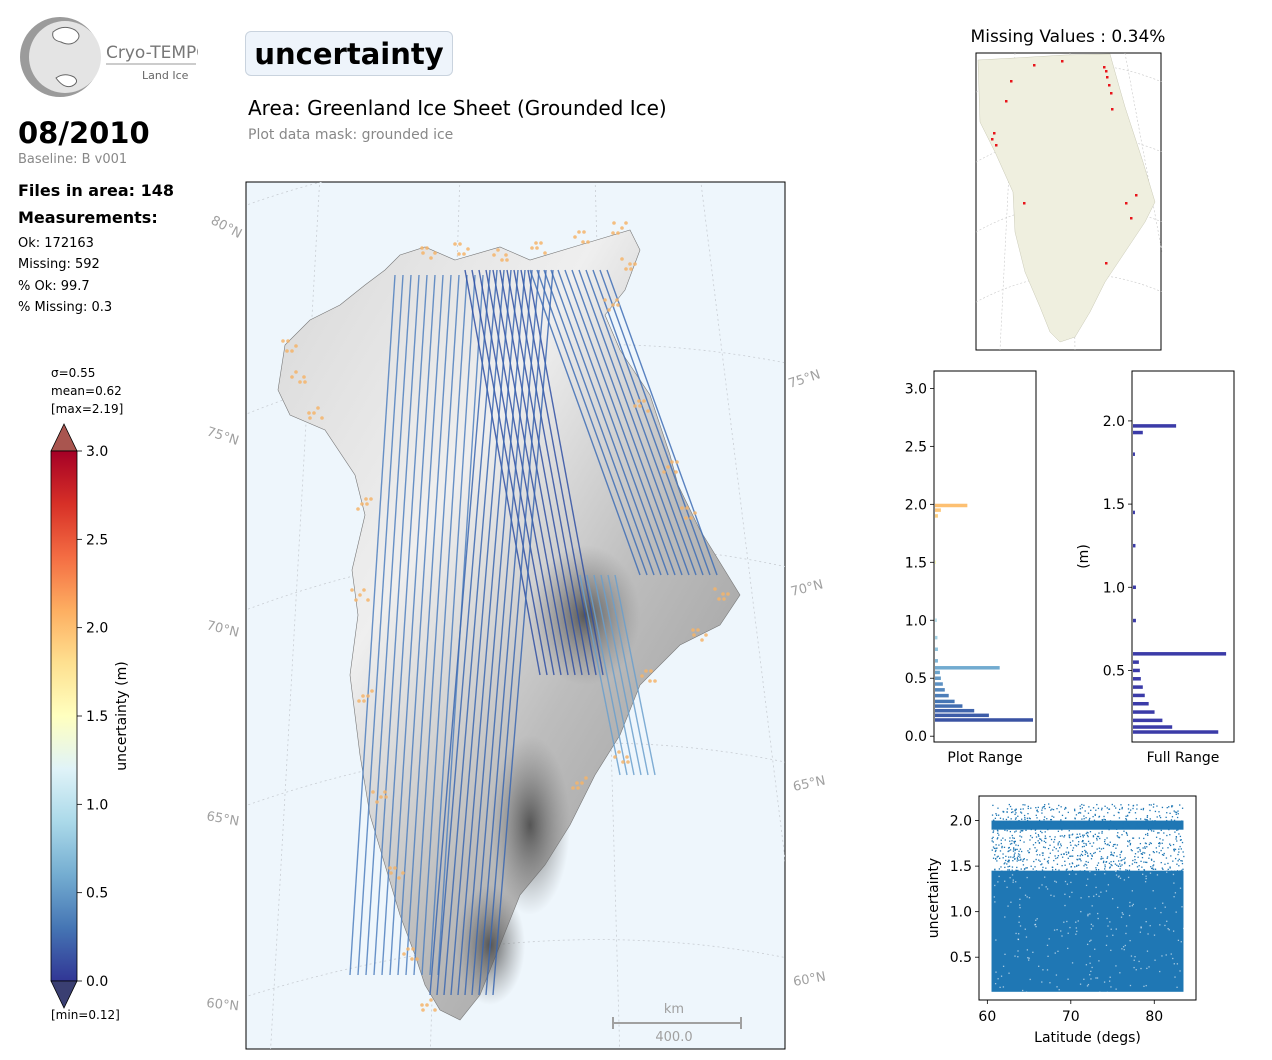 The width and height of the screenshot is (1272, 1060). Describe the element at coordinates (97, 717) in the screenshot. I see `colorbar-tick-label: 1.5` at that location.